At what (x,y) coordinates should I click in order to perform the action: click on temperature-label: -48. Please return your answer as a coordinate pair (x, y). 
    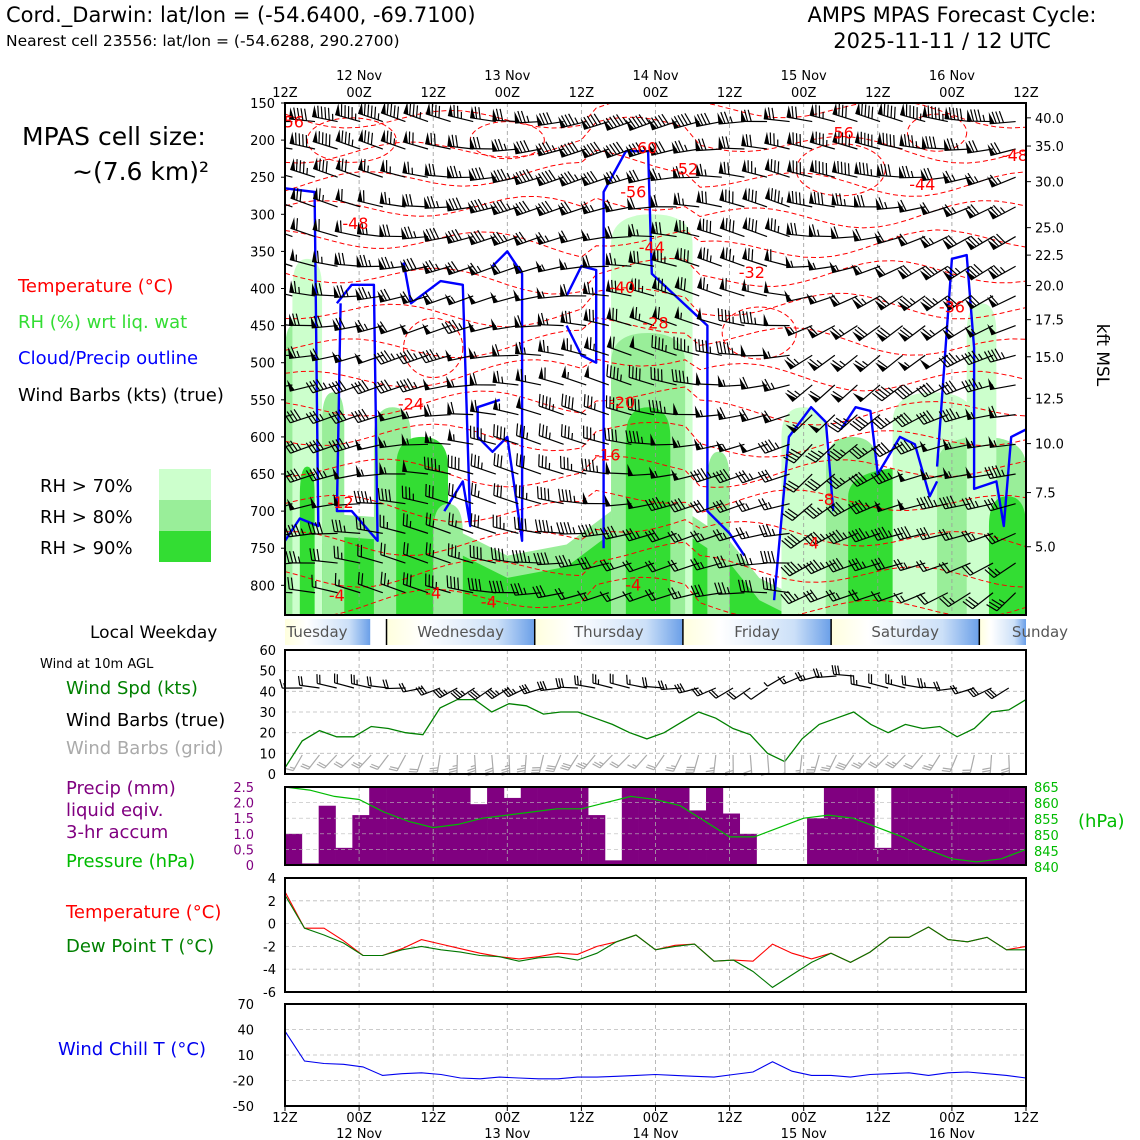
    Looking at the image, I should click on (1015, 155).